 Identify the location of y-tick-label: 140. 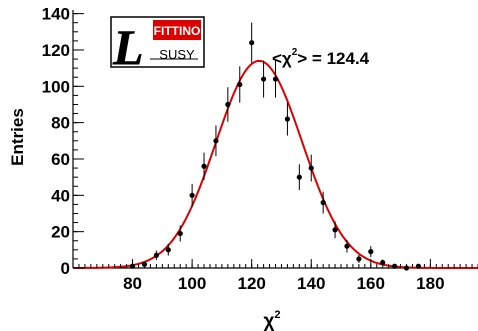
(56, 14).